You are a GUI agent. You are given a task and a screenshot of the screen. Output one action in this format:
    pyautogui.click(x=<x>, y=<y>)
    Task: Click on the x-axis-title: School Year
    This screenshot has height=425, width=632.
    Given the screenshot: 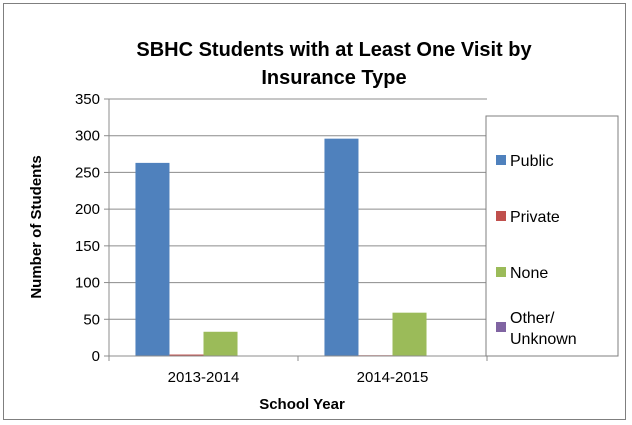 What is the action you would take?
    pyautogui.click(x=302, y=404)
    